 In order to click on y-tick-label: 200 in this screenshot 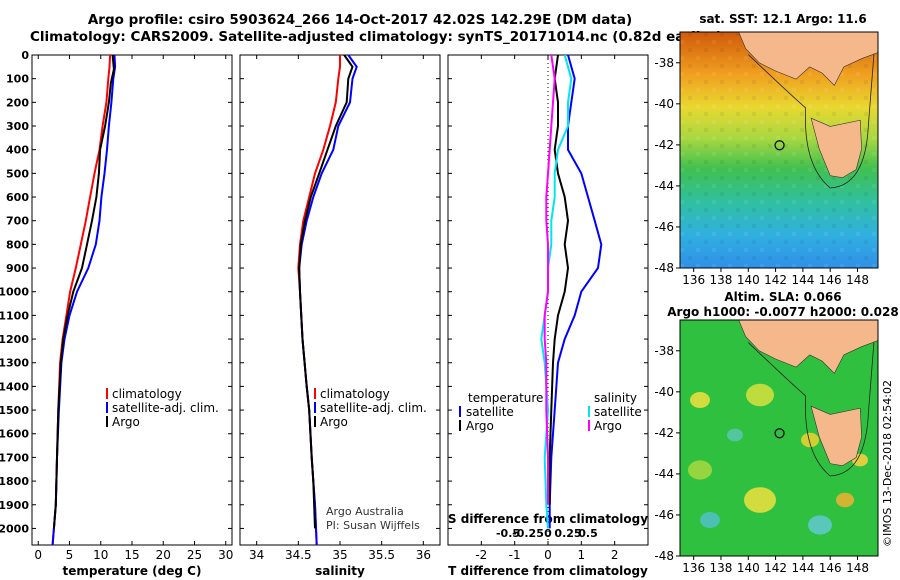, I will do `click(17, 102)`.